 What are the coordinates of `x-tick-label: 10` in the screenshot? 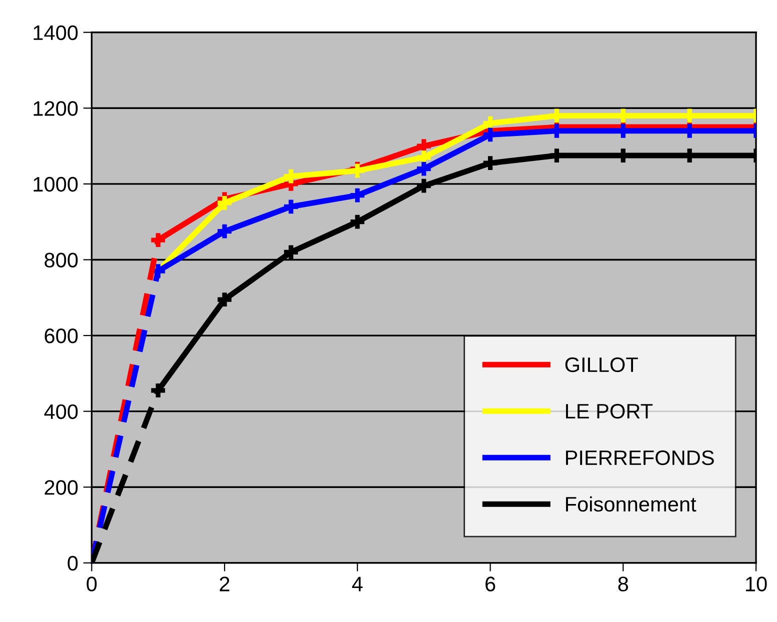 It's located at (756, 584).